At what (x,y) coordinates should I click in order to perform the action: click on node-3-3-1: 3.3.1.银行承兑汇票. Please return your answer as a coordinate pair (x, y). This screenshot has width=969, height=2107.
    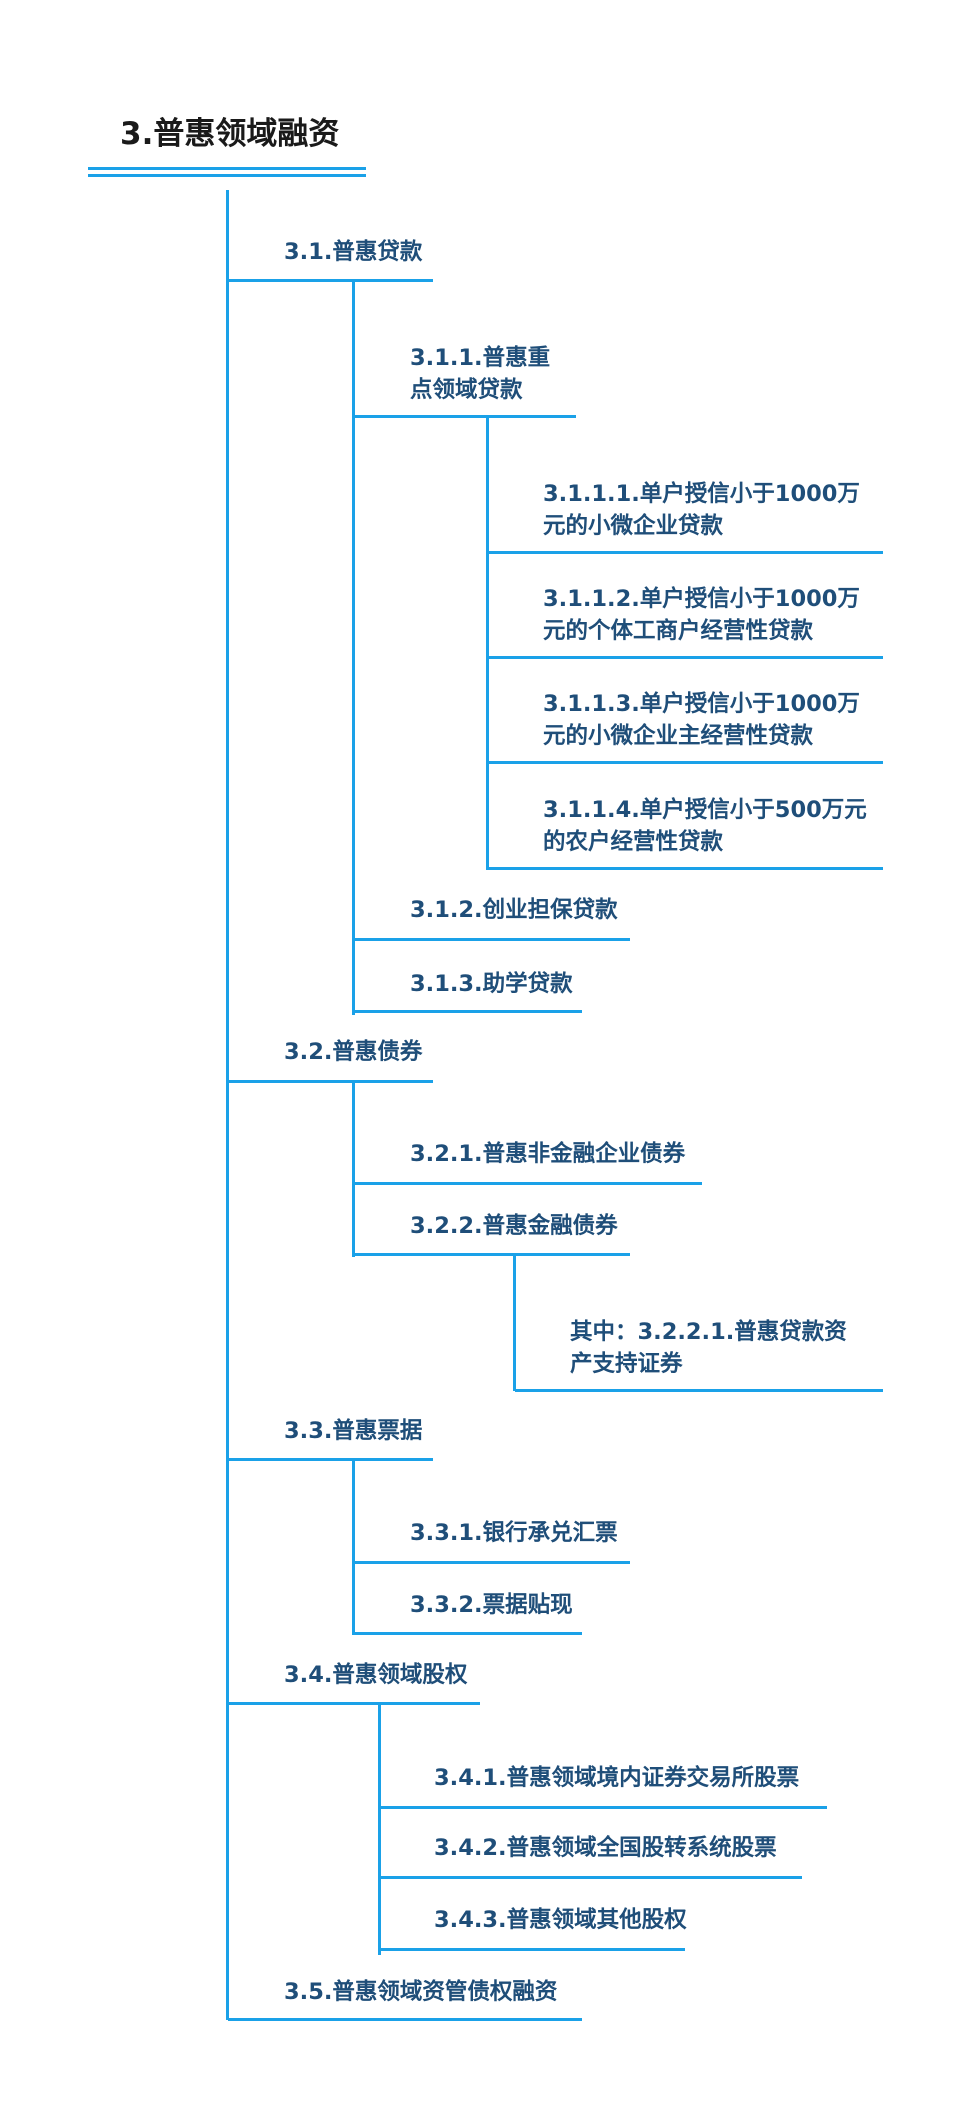
    Looking at the image, I should click on (514, 1533).